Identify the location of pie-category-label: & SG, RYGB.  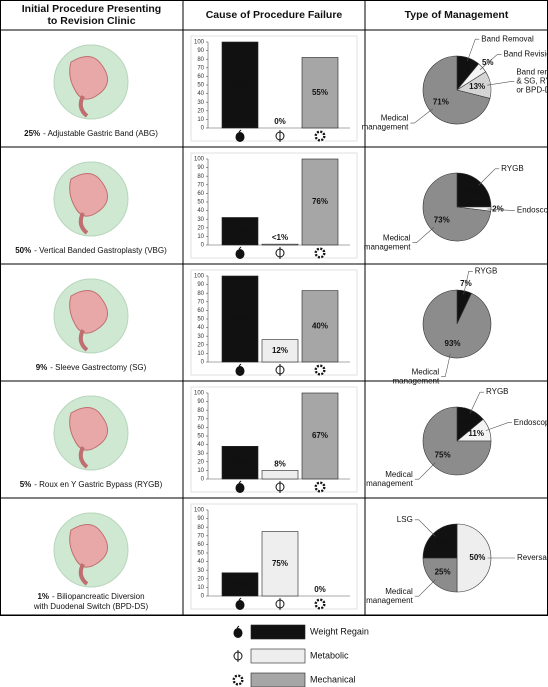
(532, 81).